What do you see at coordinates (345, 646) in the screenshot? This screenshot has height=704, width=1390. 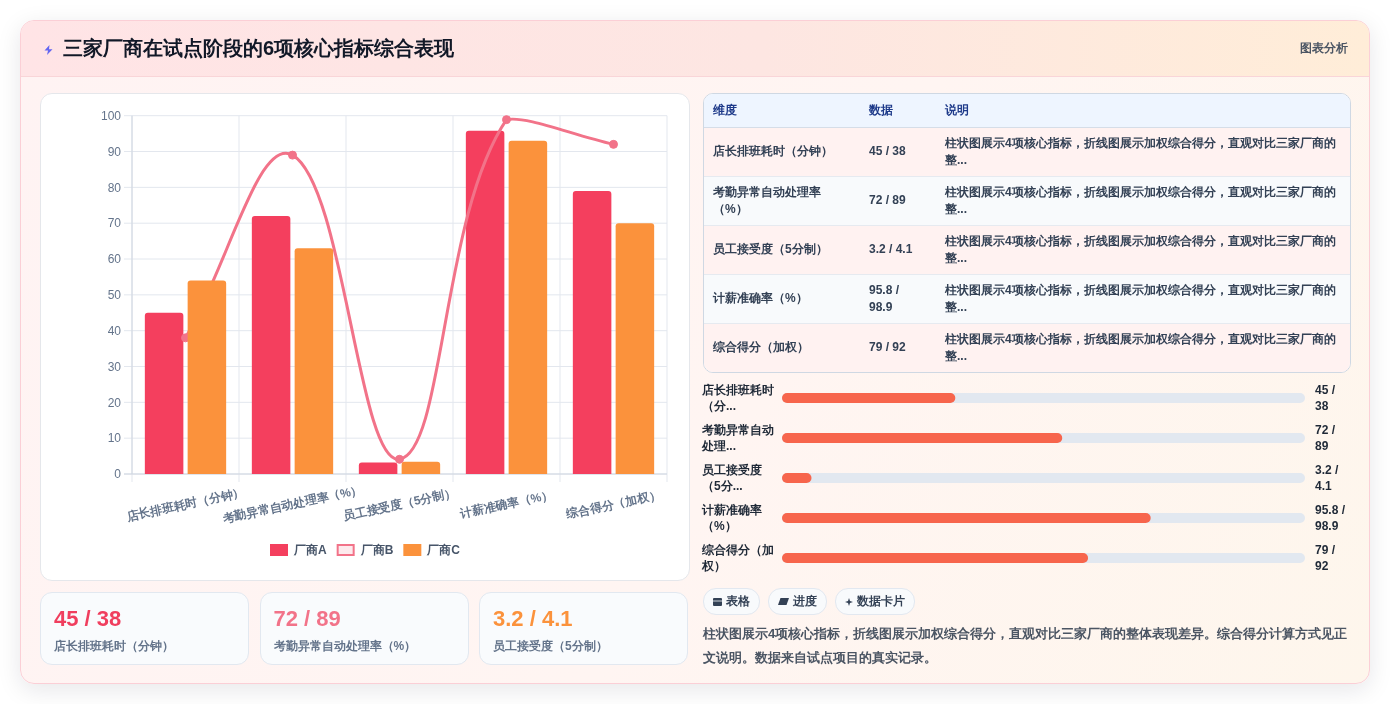 I see `category-label: 考勤异常自动处理率（%）` at bounding box center [345, 646].